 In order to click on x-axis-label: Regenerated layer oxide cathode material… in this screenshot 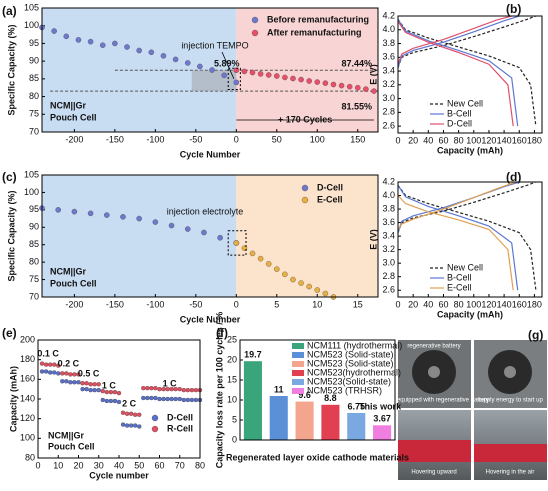, I will do `click(317, 457)`.